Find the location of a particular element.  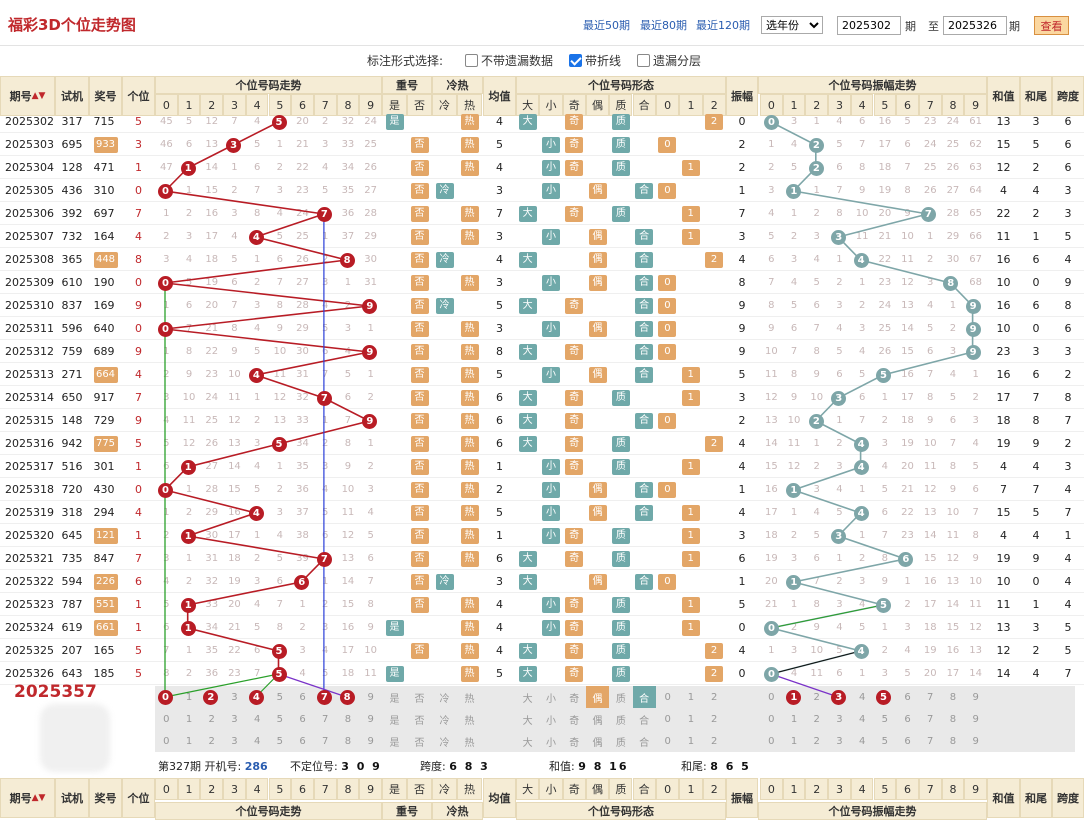

predict-digit: 8 is located at coordinates (348, 719).